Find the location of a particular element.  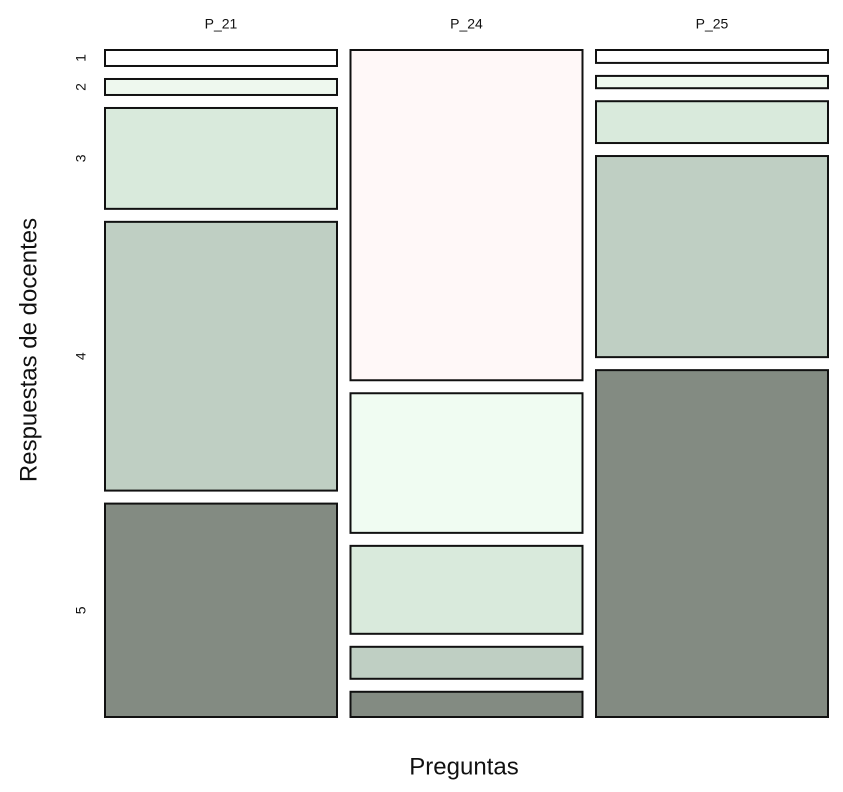

y-category-label: 4 is located at coordinates (81, 356).